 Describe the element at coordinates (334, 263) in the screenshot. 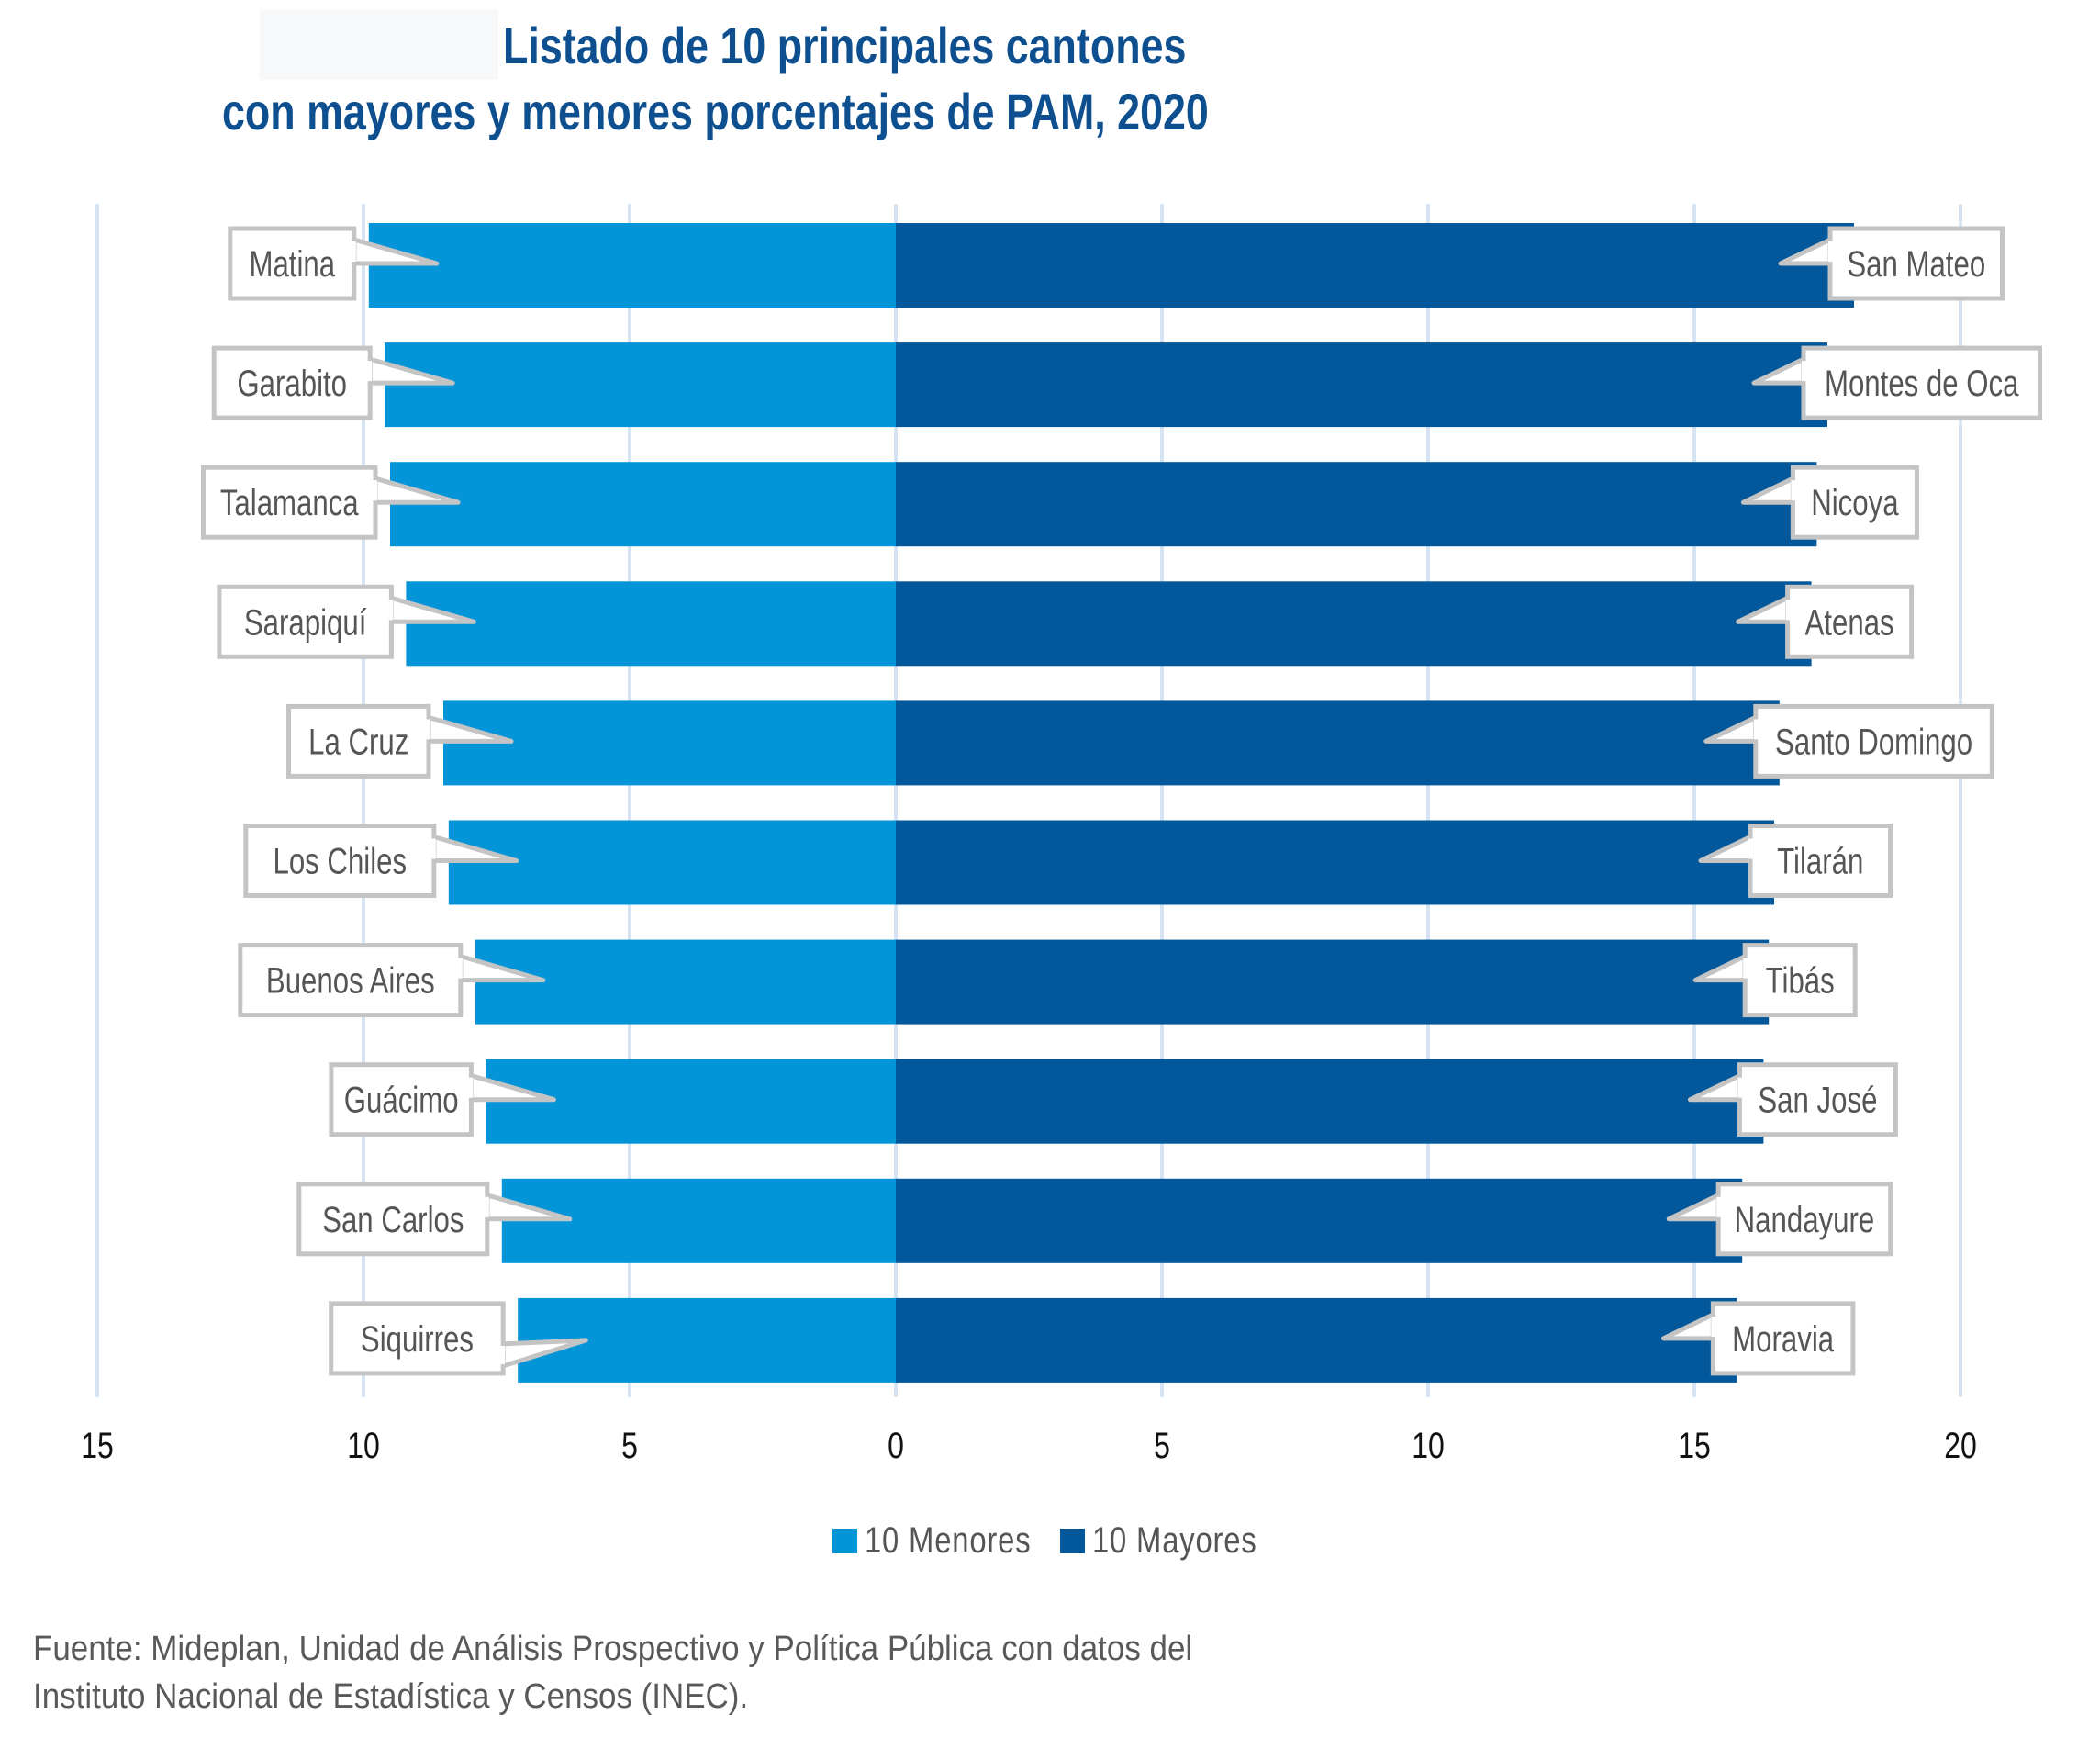

I see `callout-label: Matina` at that location.